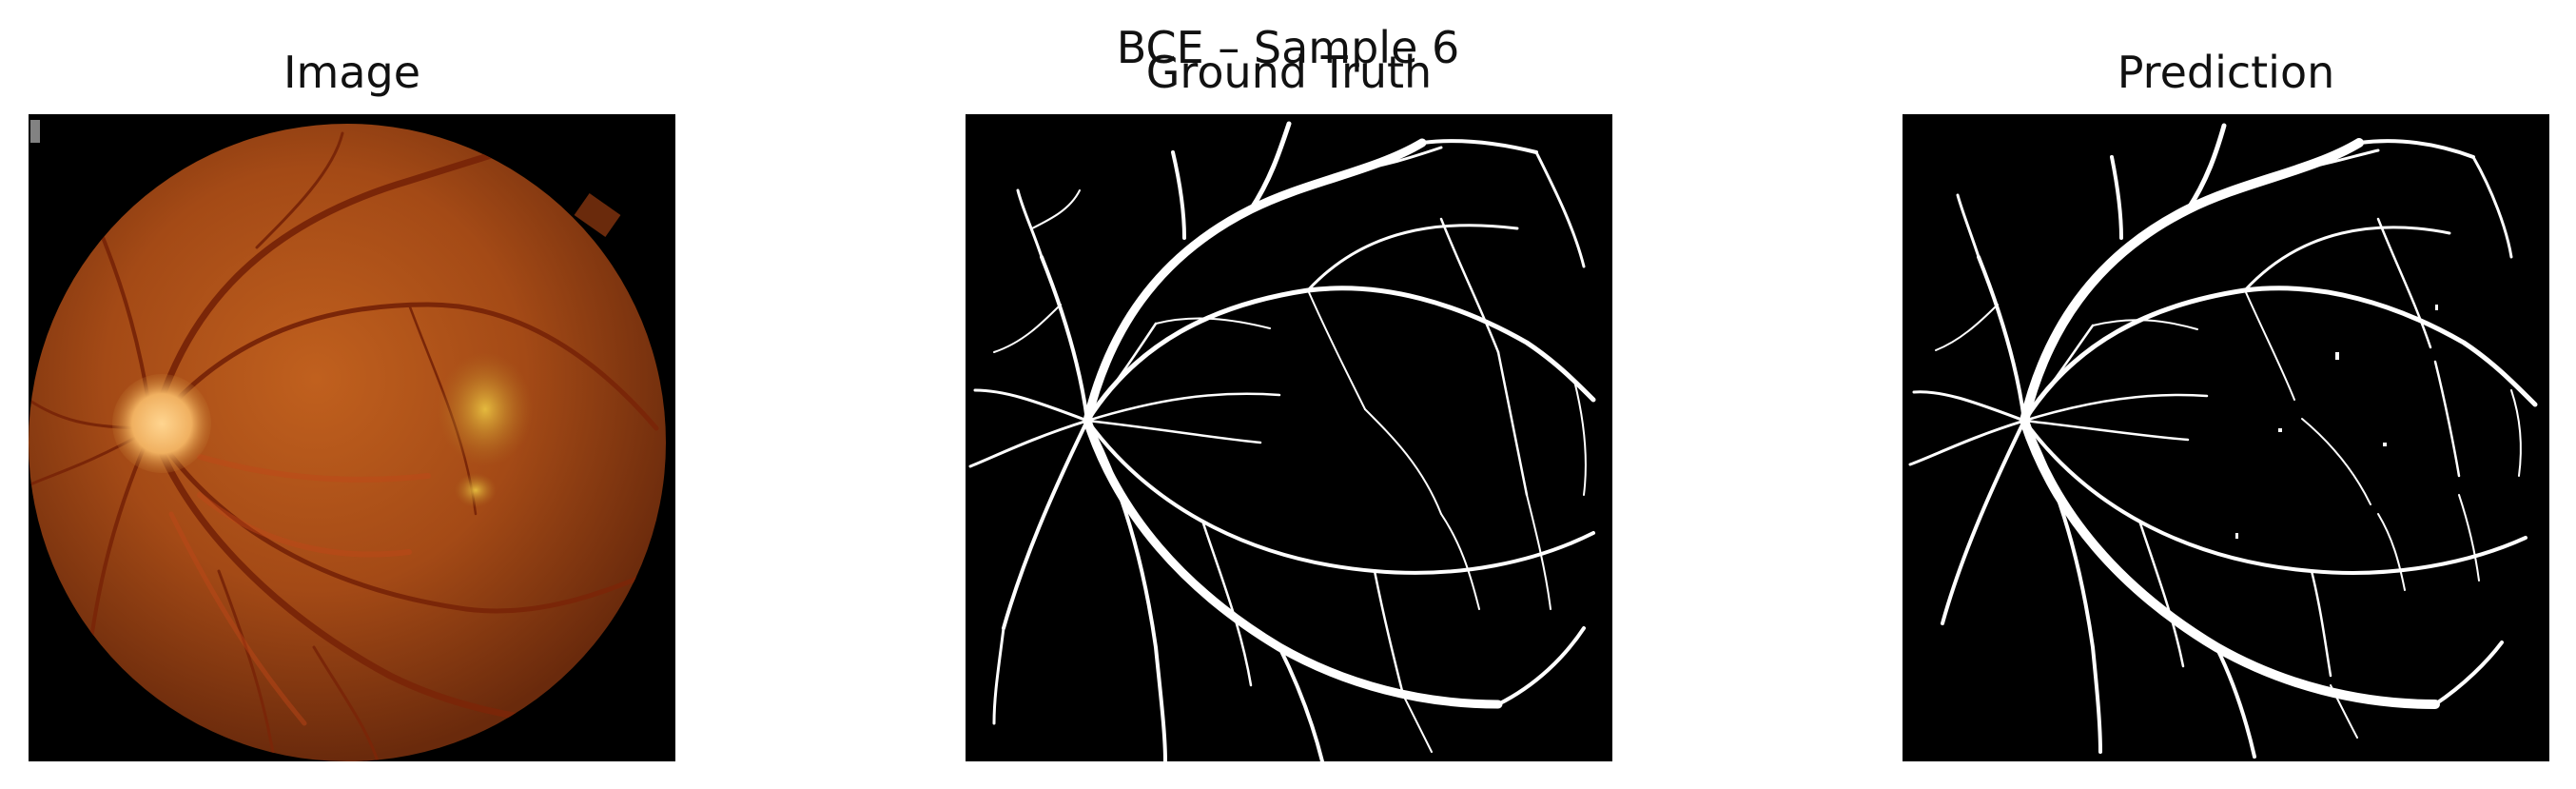  I want to click on exudate-spot, so click(476, 490).